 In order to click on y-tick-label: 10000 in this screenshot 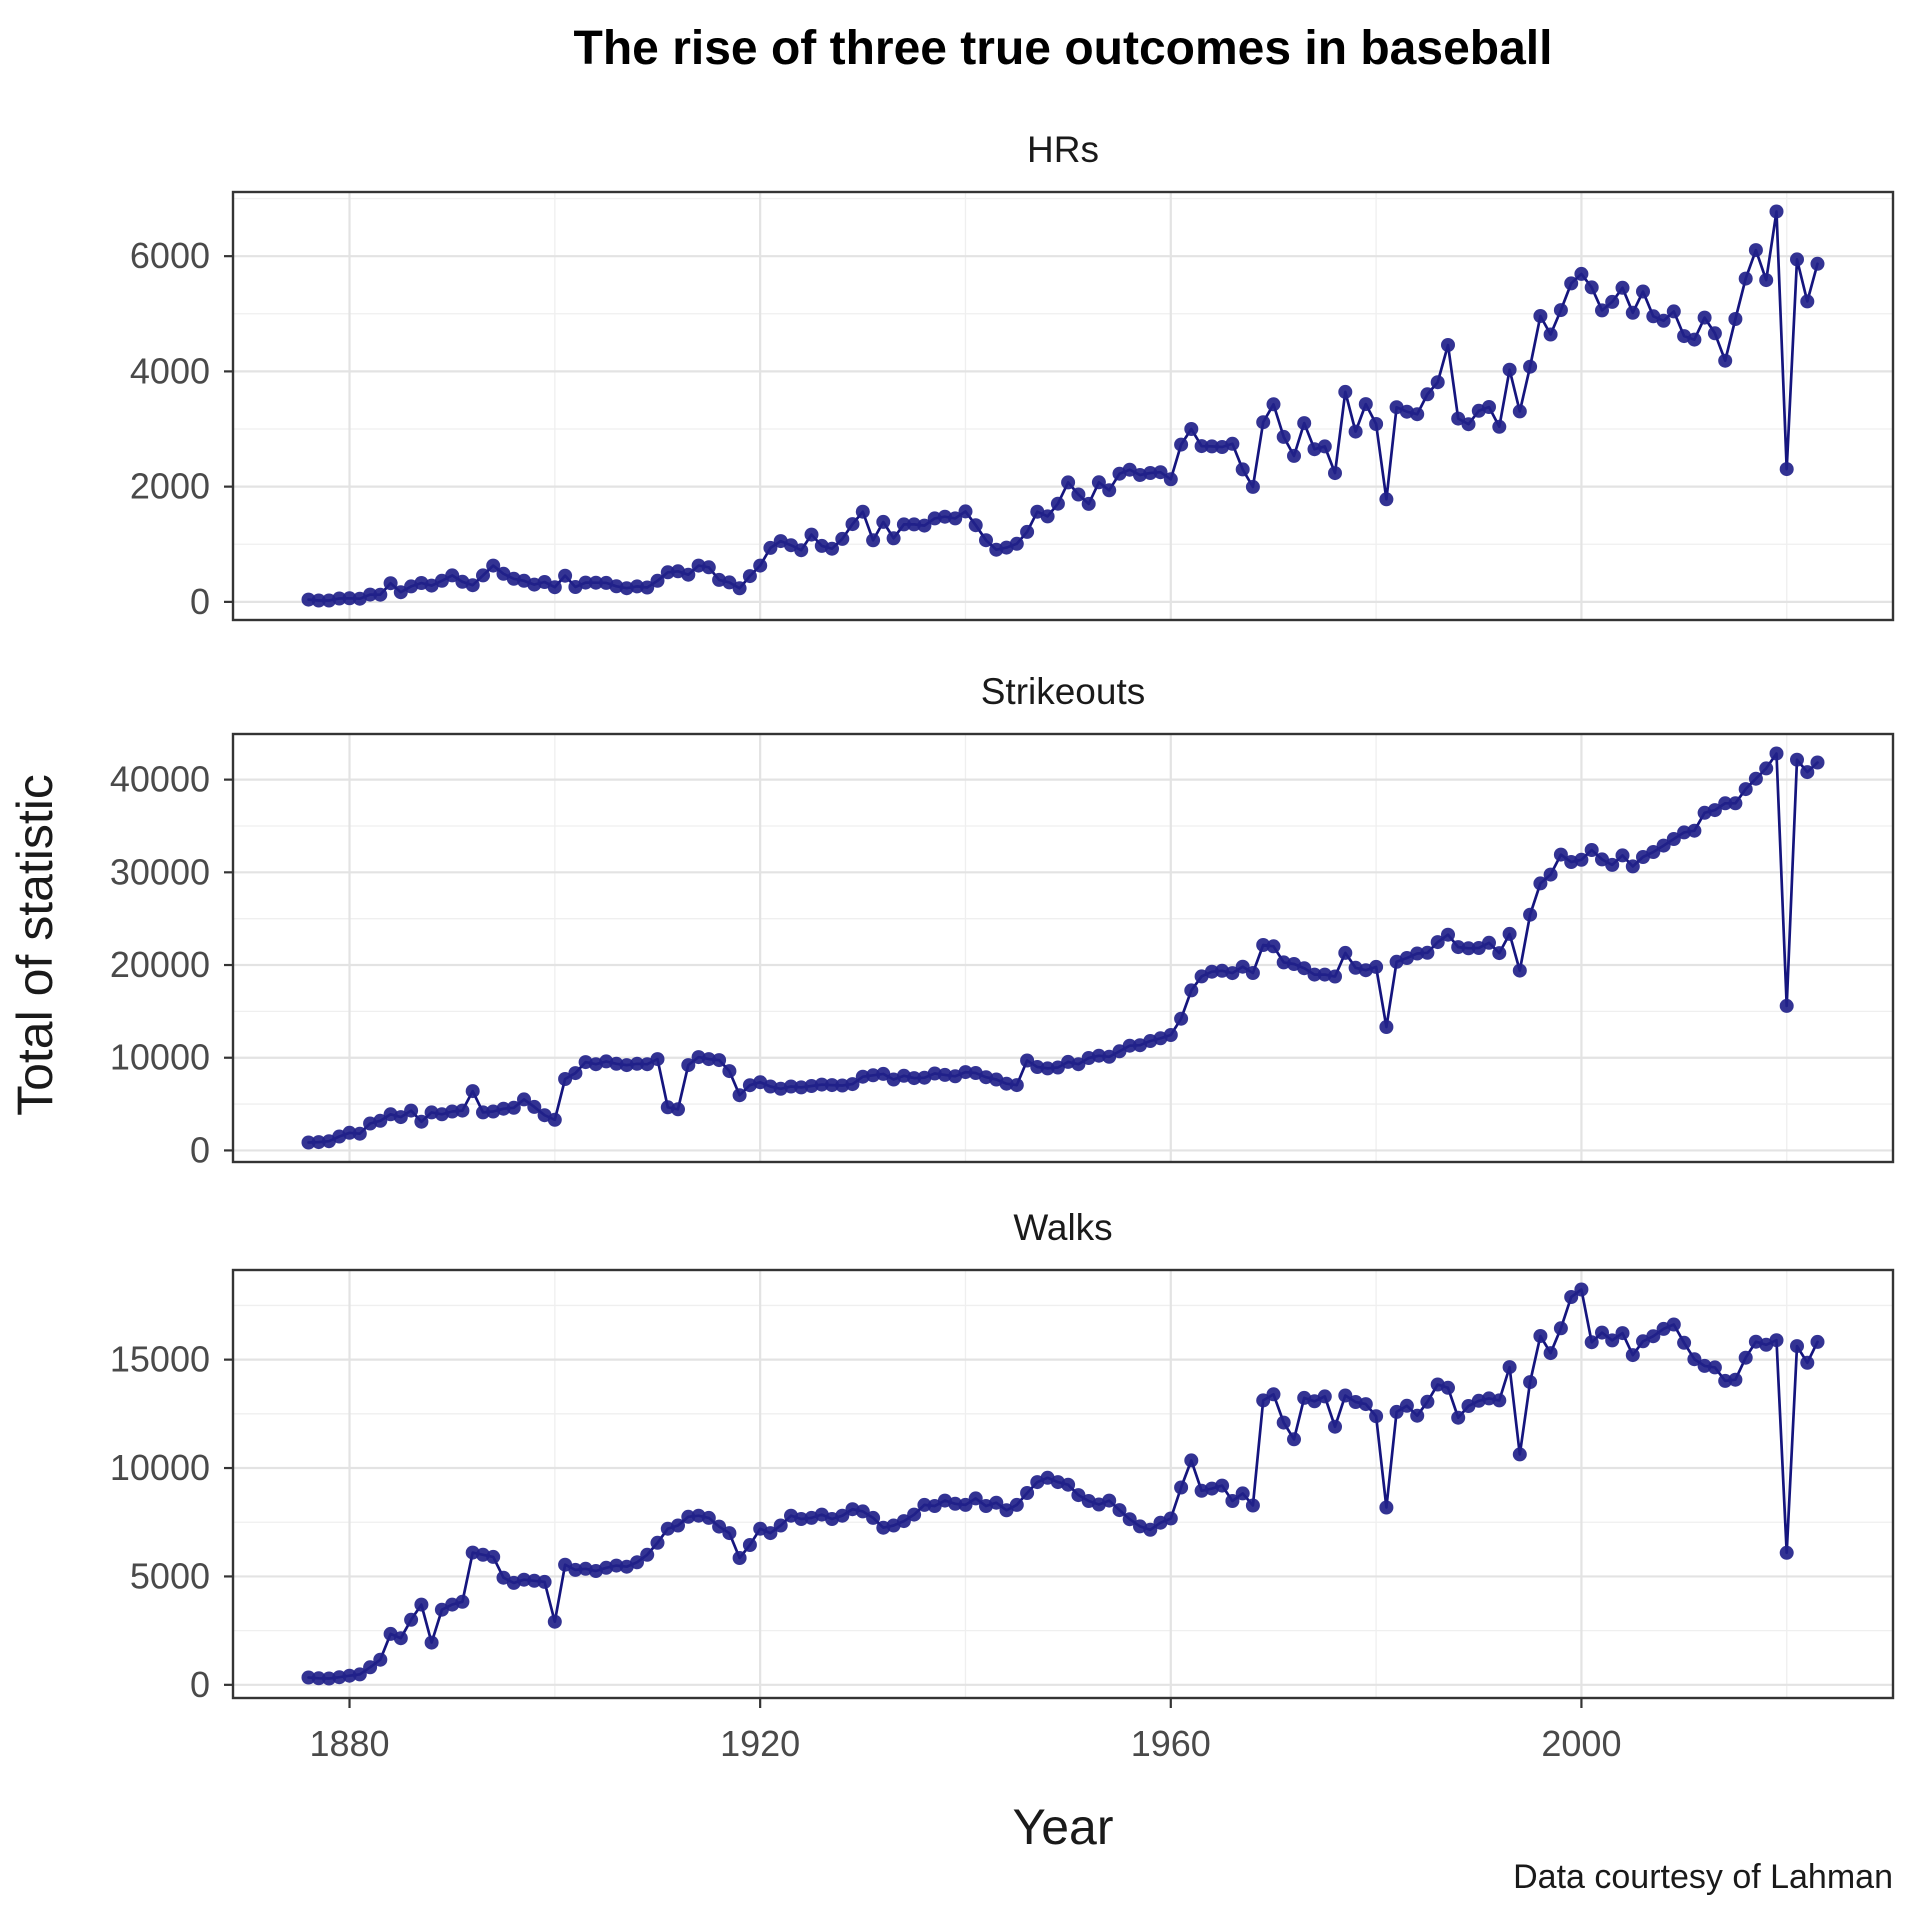, I will do `click(160, 1467)`.